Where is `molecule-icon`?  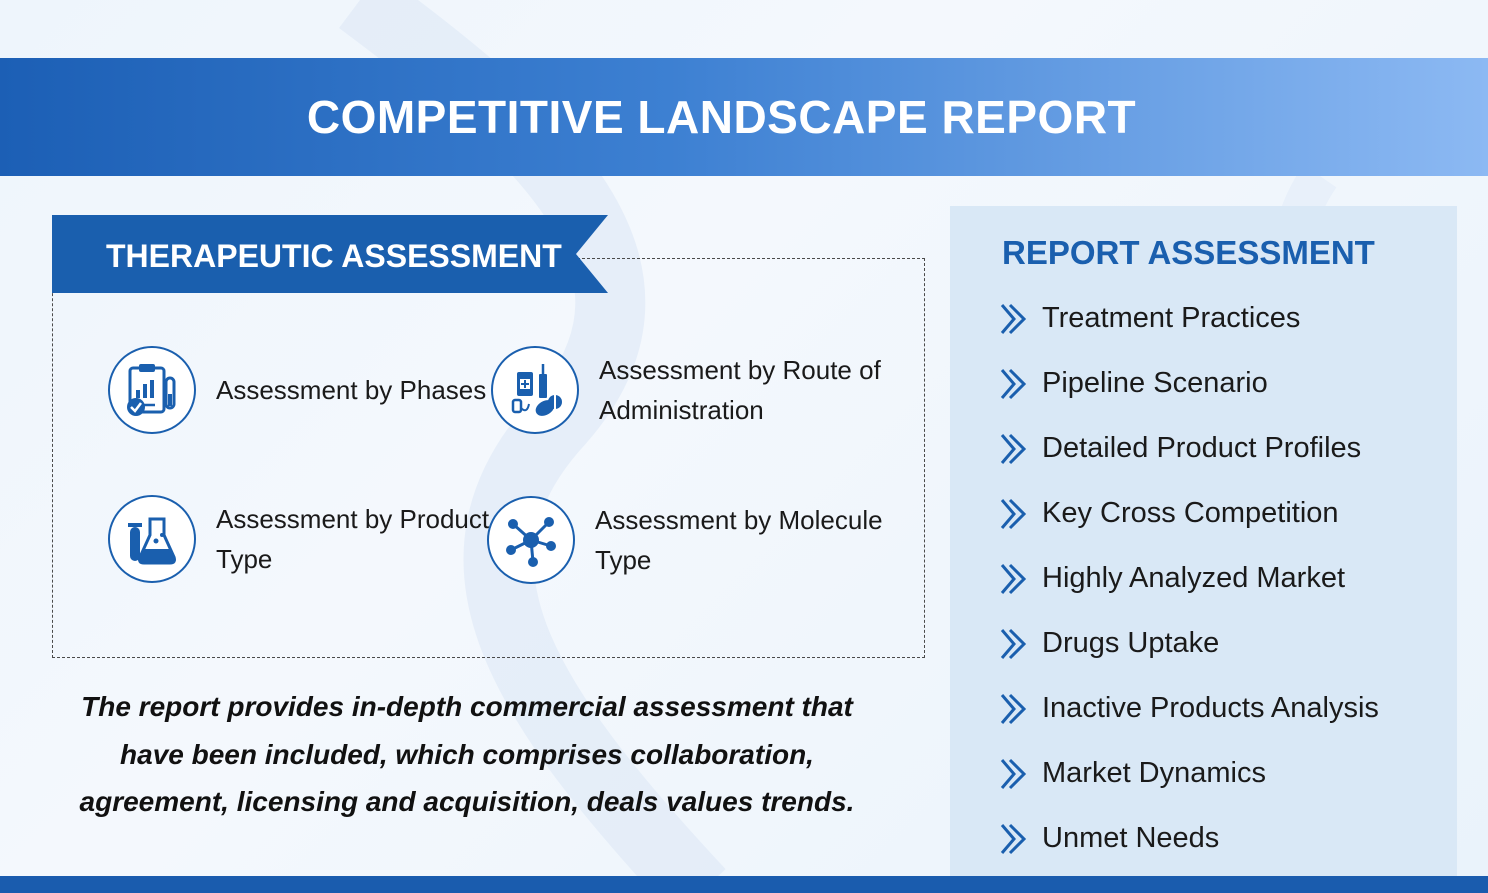
molecule-icon is located at coordinates (531, 540).